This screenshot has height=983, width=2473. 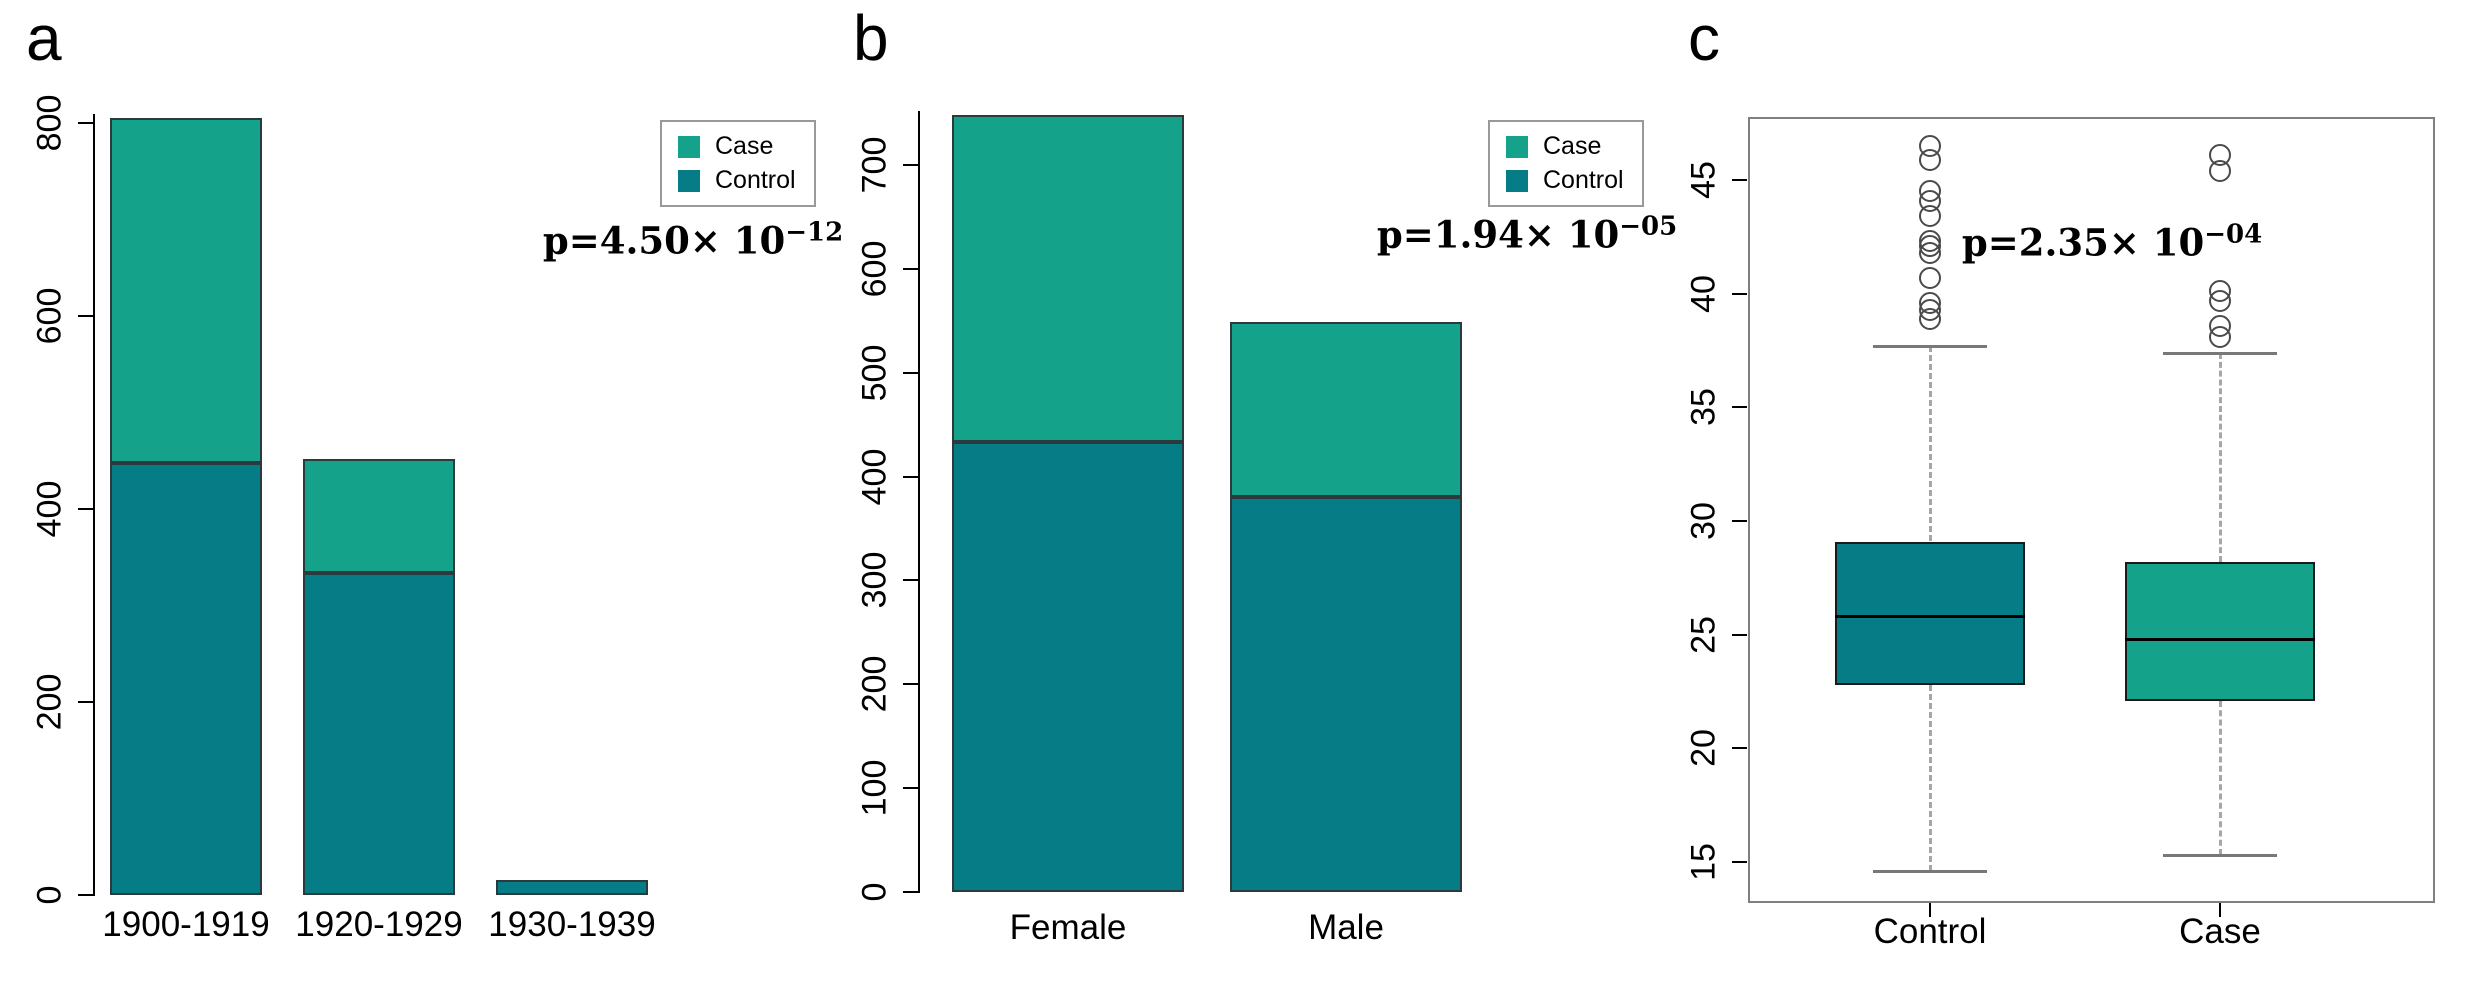 What do you see at coordinates (49, 123) in the screenshot?
I see `y-tick-label-a: 800` at bounding box center [49, 123].